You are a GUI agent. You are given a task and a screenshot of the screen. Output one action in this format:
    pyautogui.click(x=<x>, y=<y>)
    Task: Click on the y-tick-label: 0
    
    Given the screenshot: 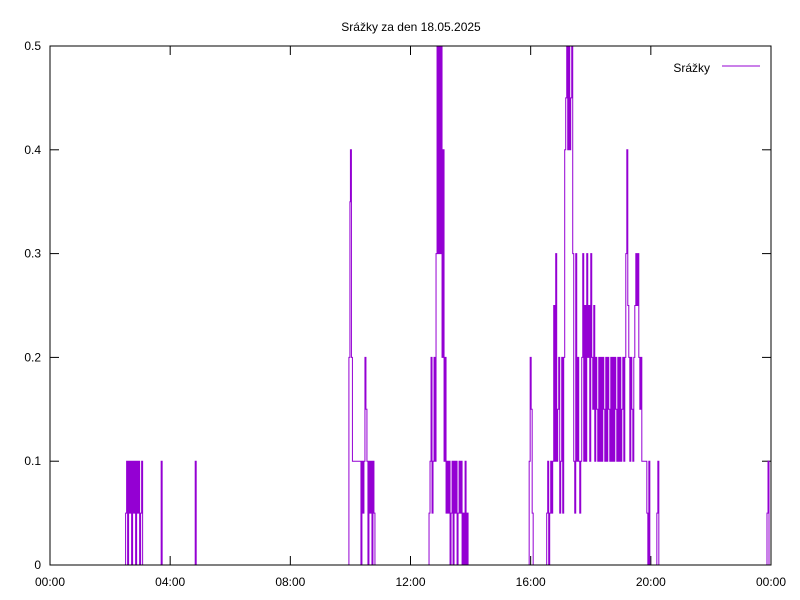 What is the action you would take?
    pyautogui.click(x=37, y=565)
    